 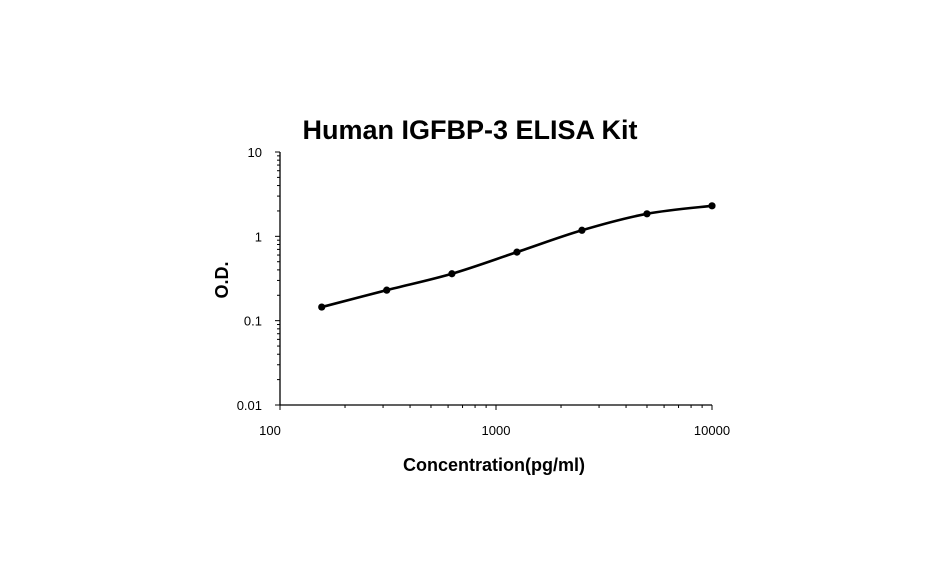 I want to click on series-group, so click(x=517, y=256).